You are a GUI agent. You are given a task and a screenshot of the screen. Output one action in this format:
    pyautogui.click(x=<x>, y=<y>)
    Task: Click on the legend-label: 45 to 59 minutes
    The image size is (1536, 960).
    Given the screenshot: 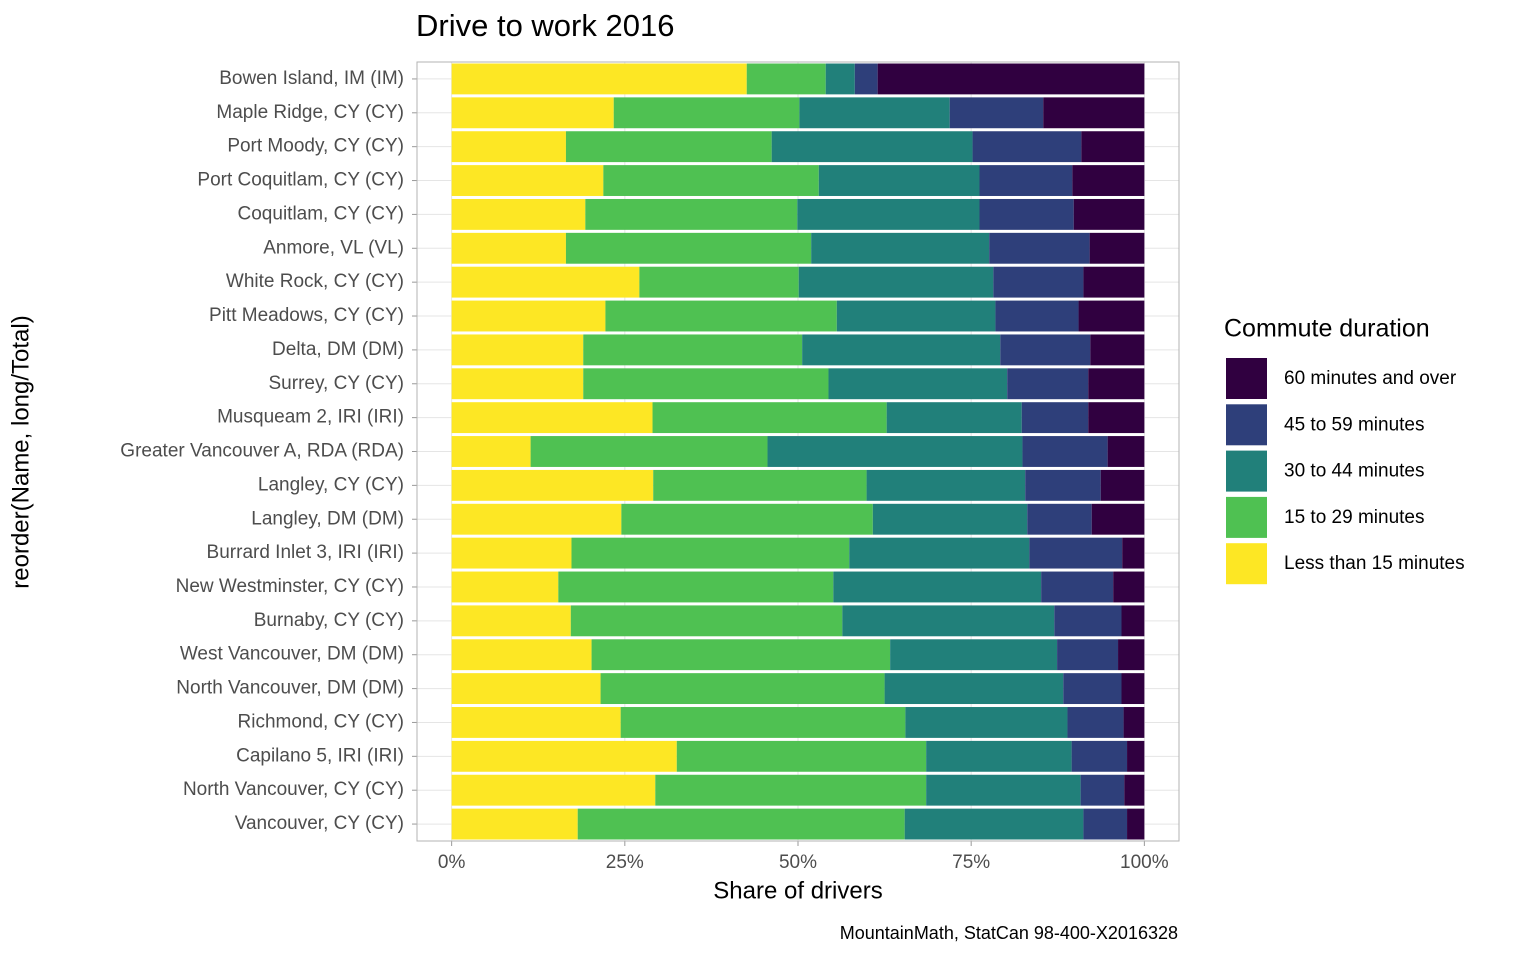 What is the action you would take?
    pyautogui.click(x=1354, y=424)
    